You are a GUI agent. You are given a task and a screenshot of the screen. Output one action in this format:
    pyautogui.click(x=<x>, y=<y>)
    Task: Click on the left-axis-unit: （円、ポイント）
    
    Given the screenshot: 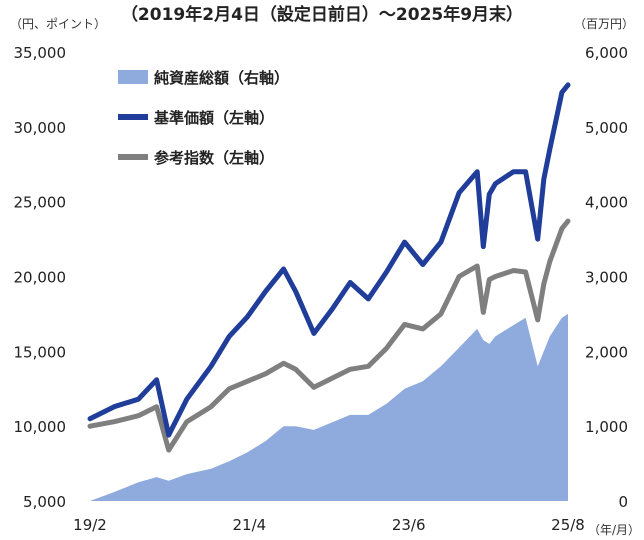 What is the action you would take?
    pyautogui.click(x=58, y=24)
    